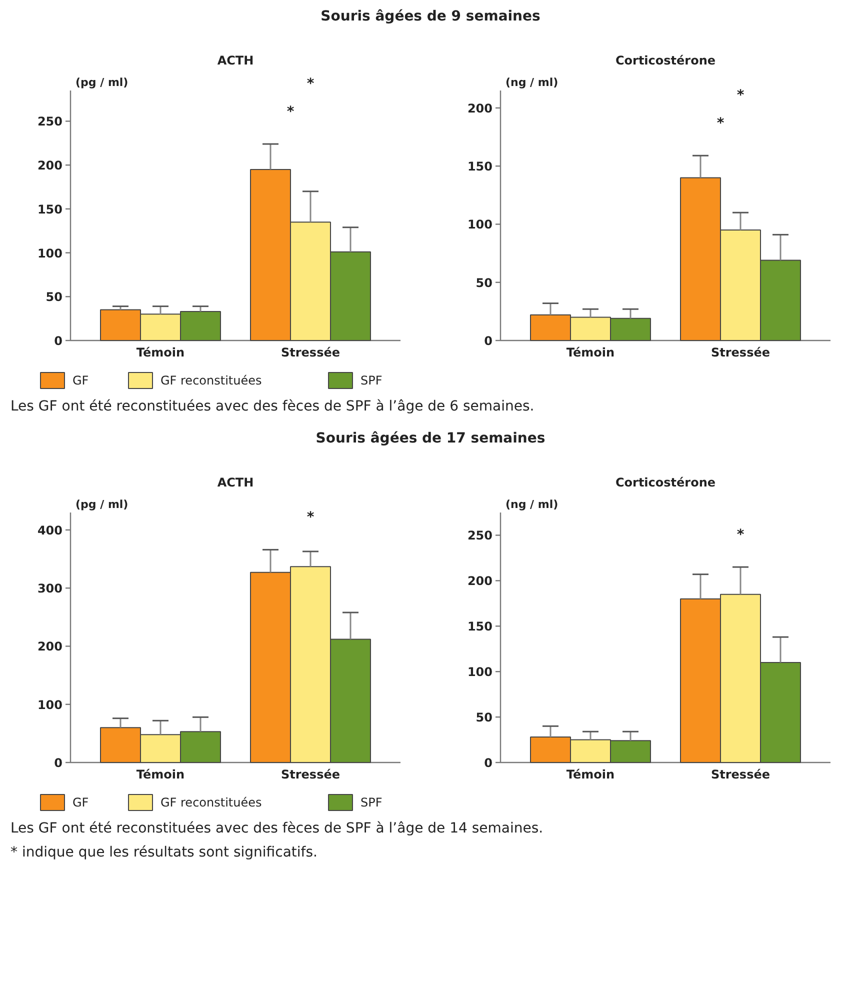  I want to click on y-tick-label: 400, so click(50, 530).